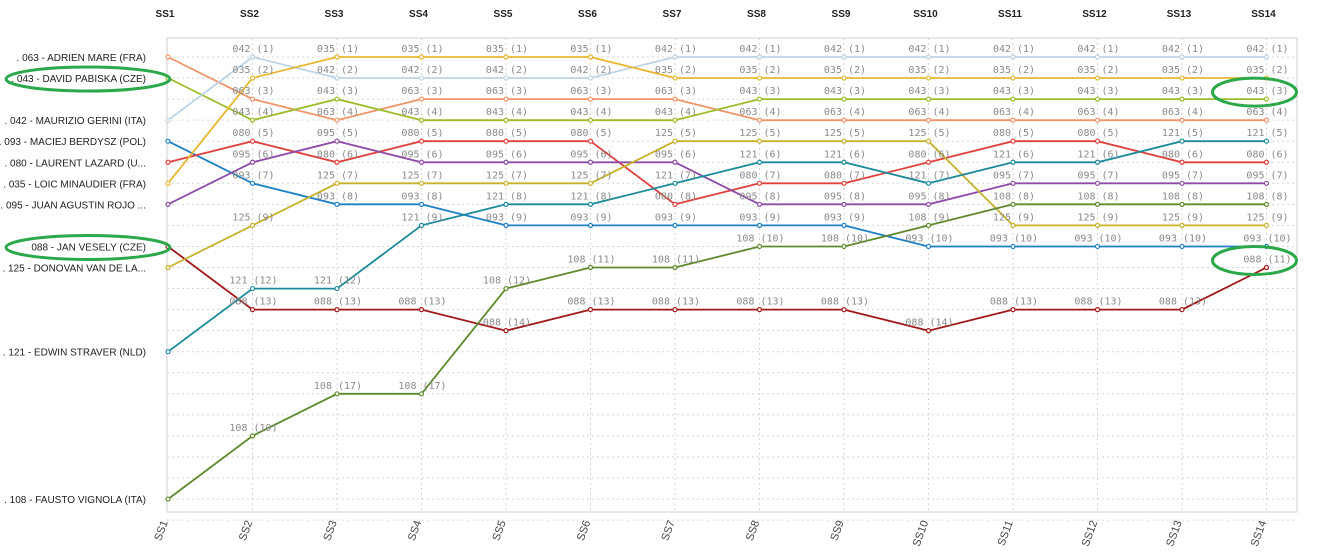 The height and width of the screenshot is (556, 1318). Describe the element at coordinates (845, 175) in the screenshot. I see `point-label: 080 (7)` at that location.